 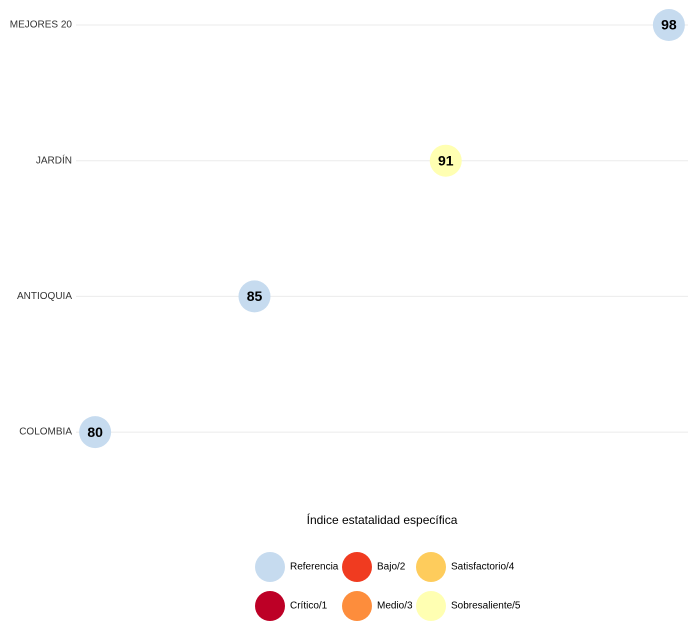 I want to click on legend-title: Índice estatalidad específica, so click(x=382, y=519).